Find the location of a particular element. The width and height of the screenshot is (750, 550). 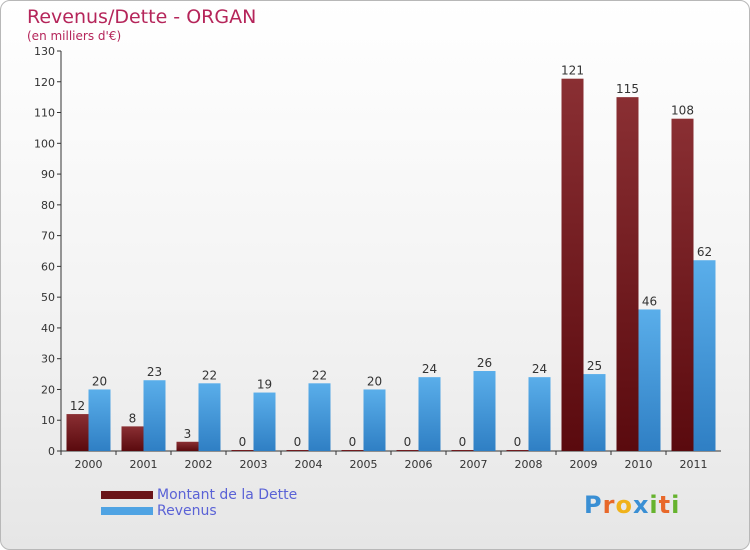

x-tick-label: 2007 is located at coordinates (474, 464).